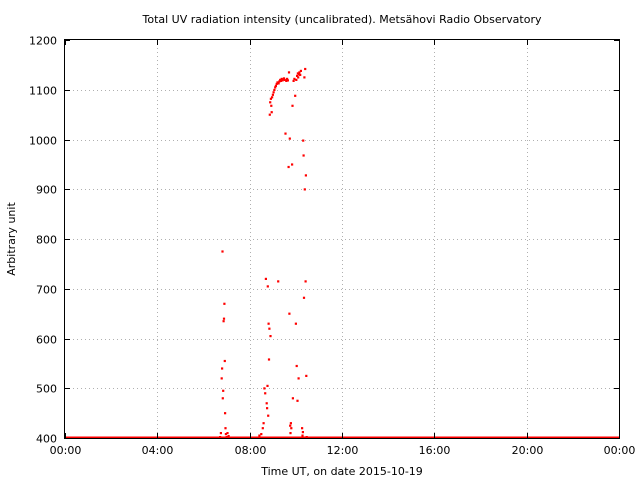  Describe the element at coordinates (251, 450) in the screenshot. I see `x-tick-label: 08:00` at that location.